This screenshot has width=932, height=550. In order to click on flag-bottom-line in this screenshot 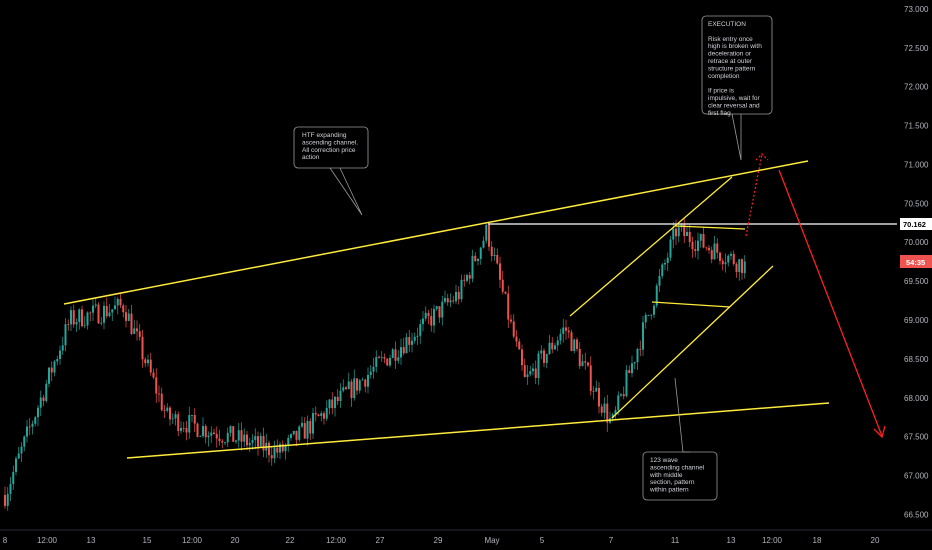, I will do `click(691, 304)`.